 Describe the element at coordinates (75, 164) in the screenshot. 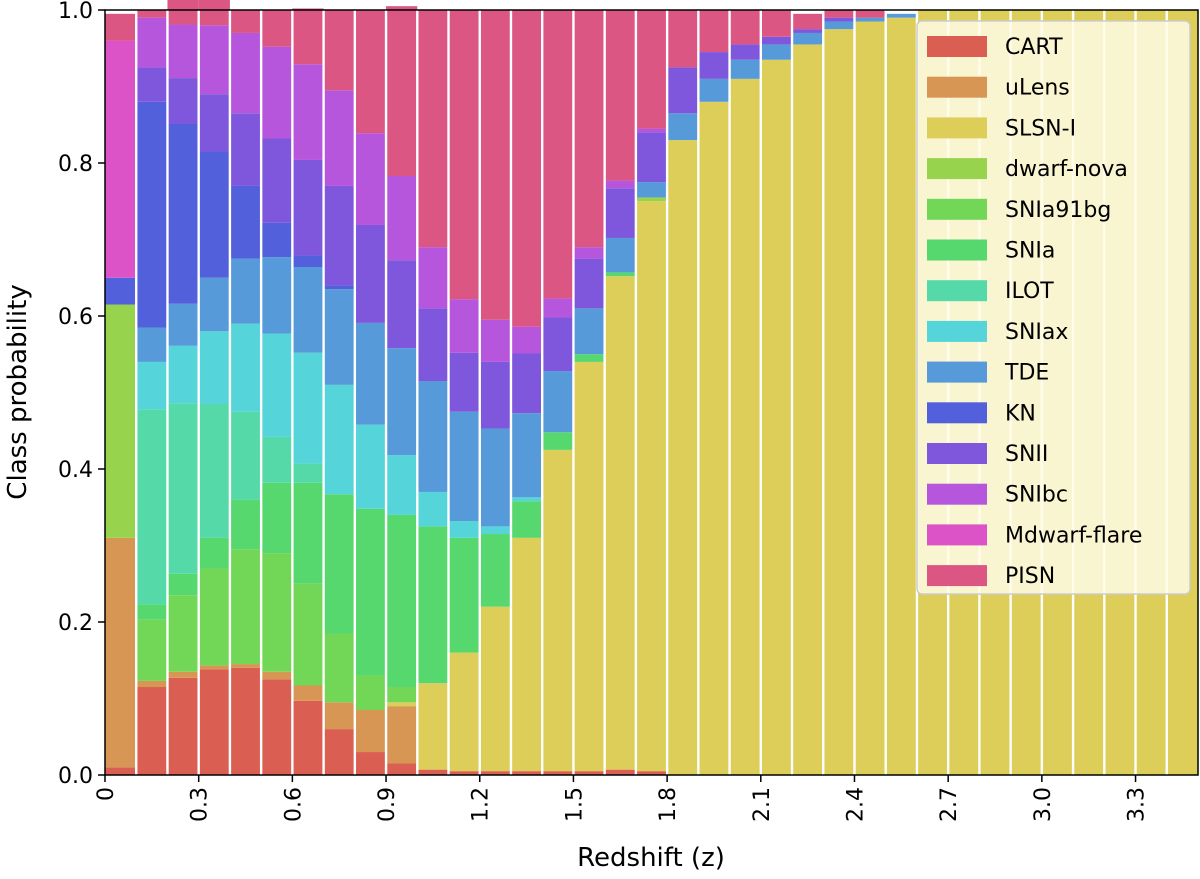

I see `y-tick-label: 0.8` at that location.